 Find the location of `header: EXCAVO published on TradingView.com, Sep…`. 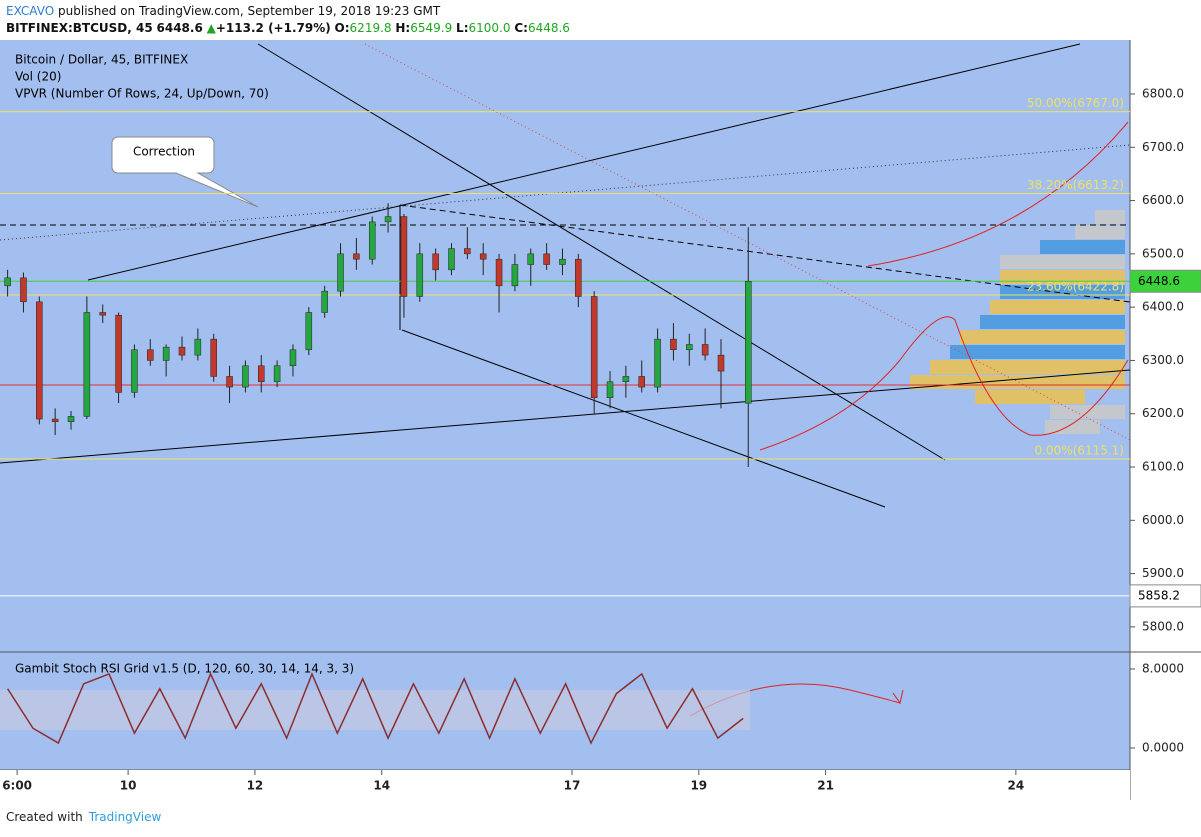

header: EXCAVO published on TradingView.com, Sep… is located at coordinates (288, 20).